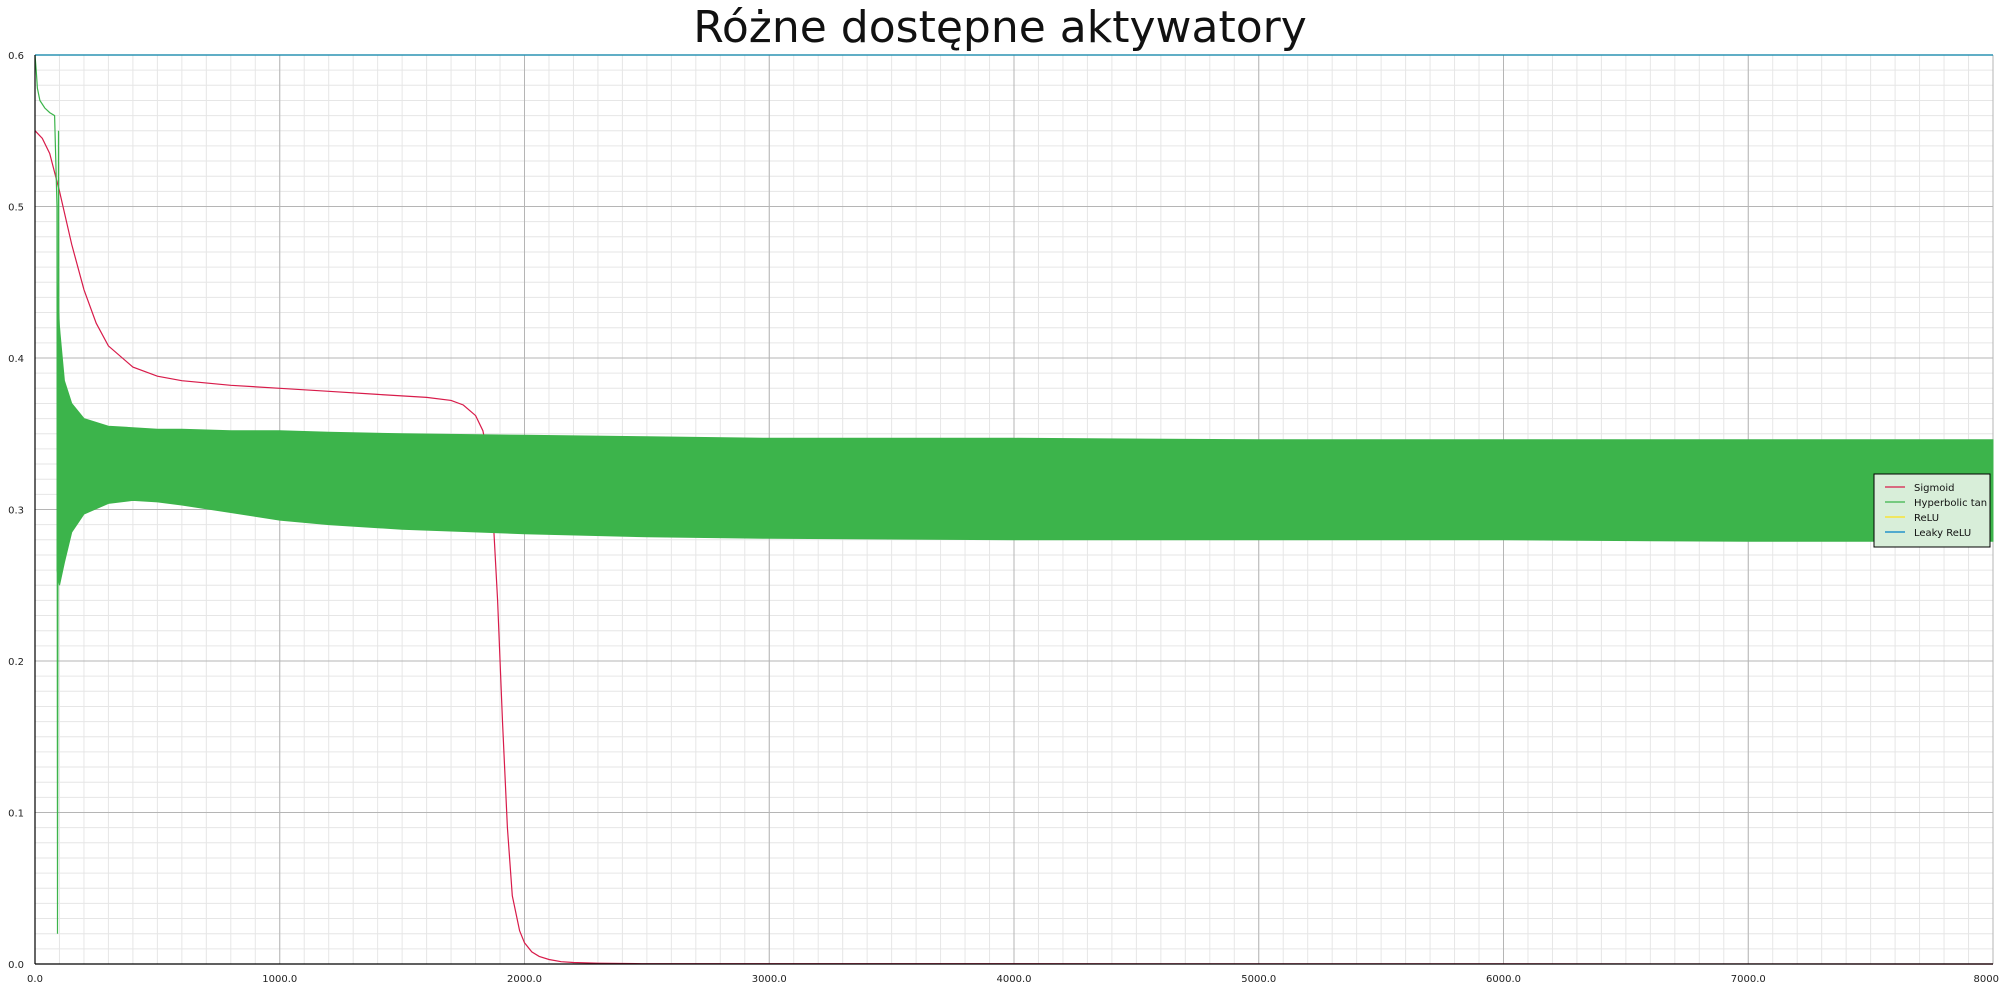 This screenshot has height=1000, width=2000. I want to click on legend-label: Sigmoid, so click(1934, 488).